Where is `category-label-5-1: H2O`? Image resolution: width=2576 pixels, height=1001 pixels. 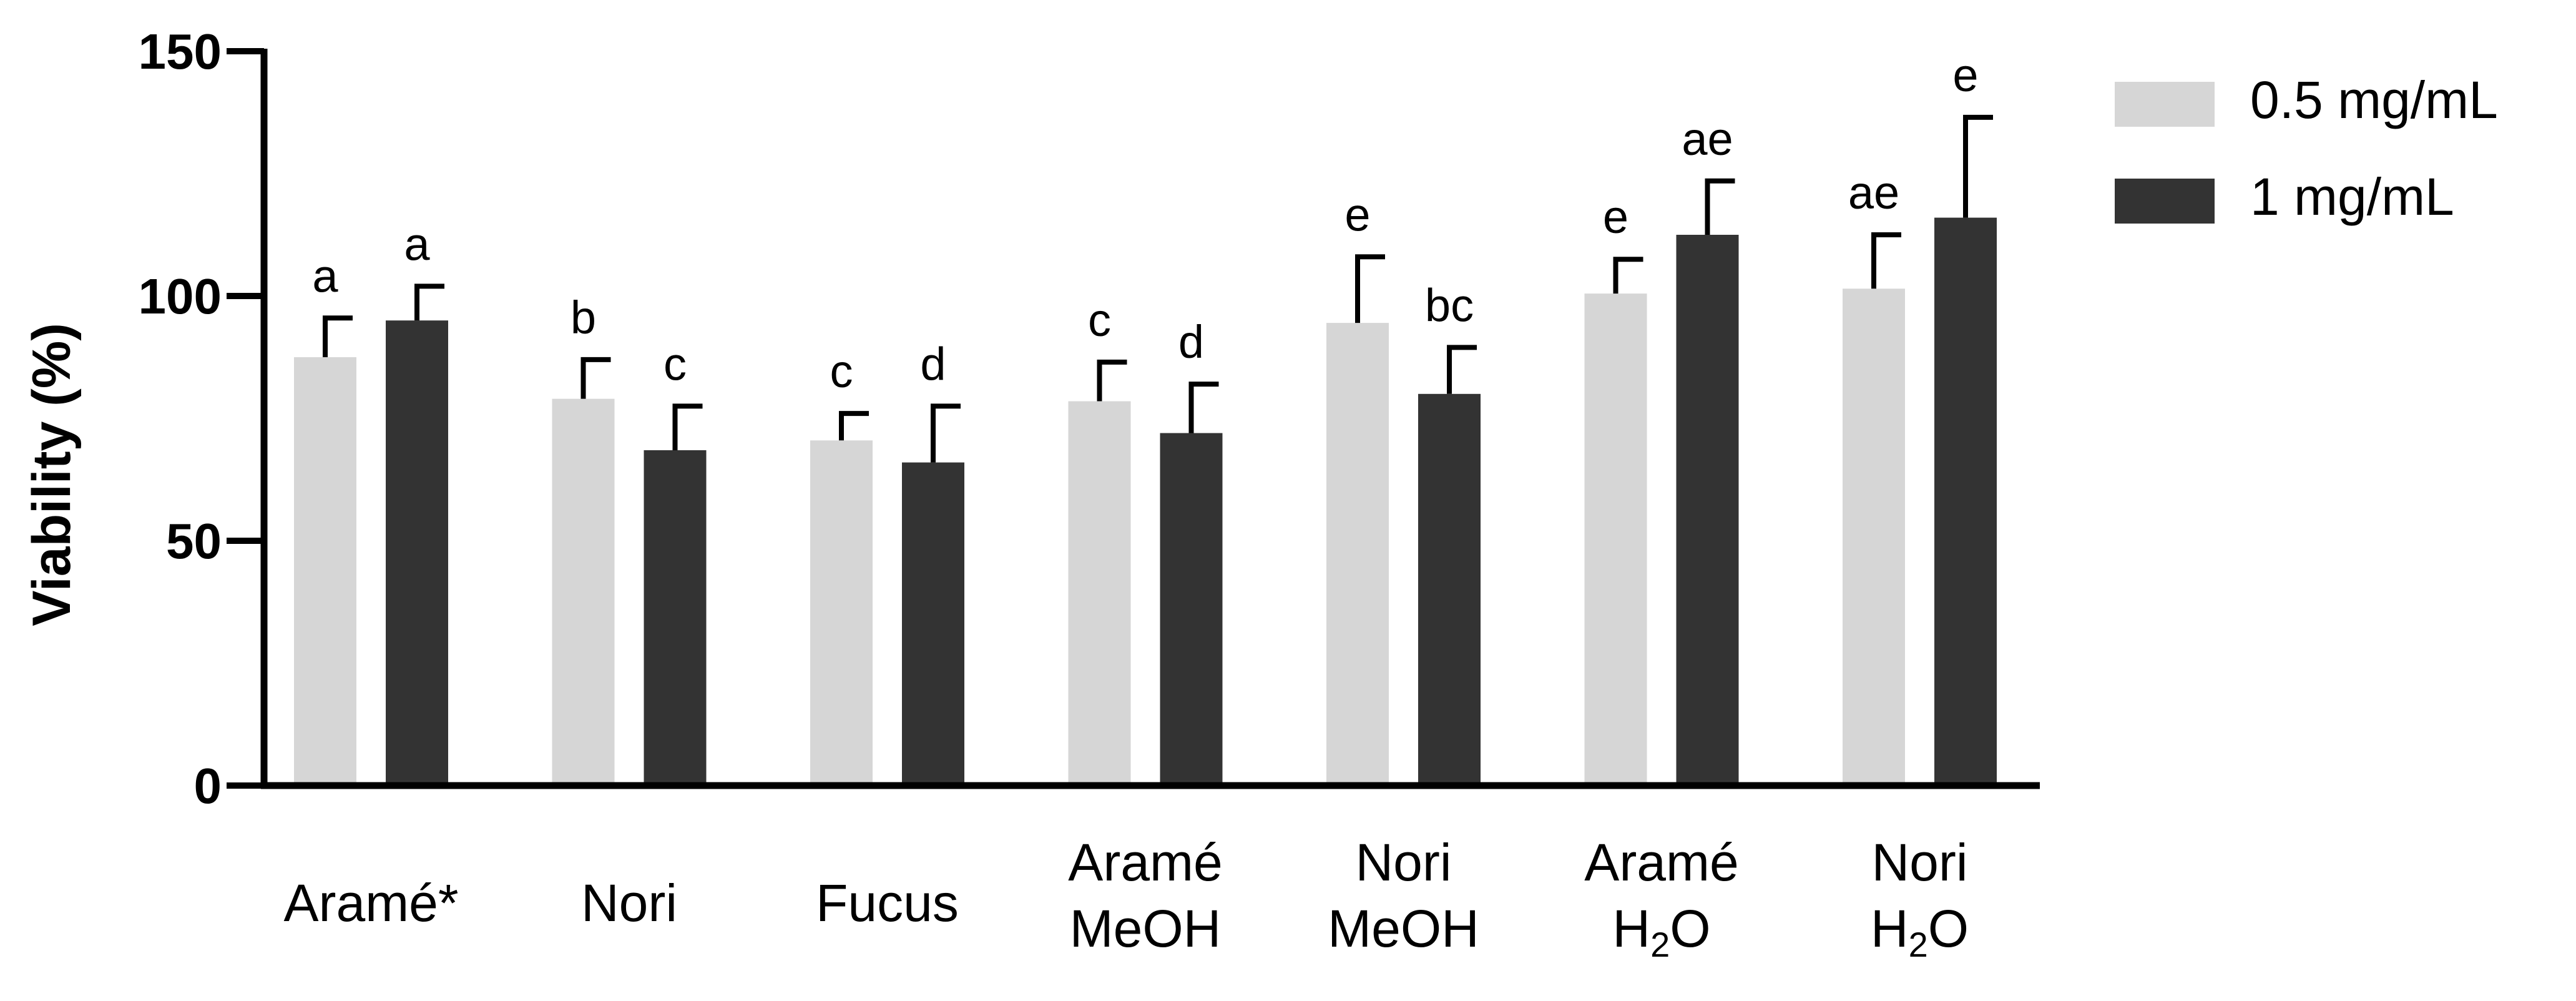
category-label-5-1: H2O is located at coordinates (1661, 931).